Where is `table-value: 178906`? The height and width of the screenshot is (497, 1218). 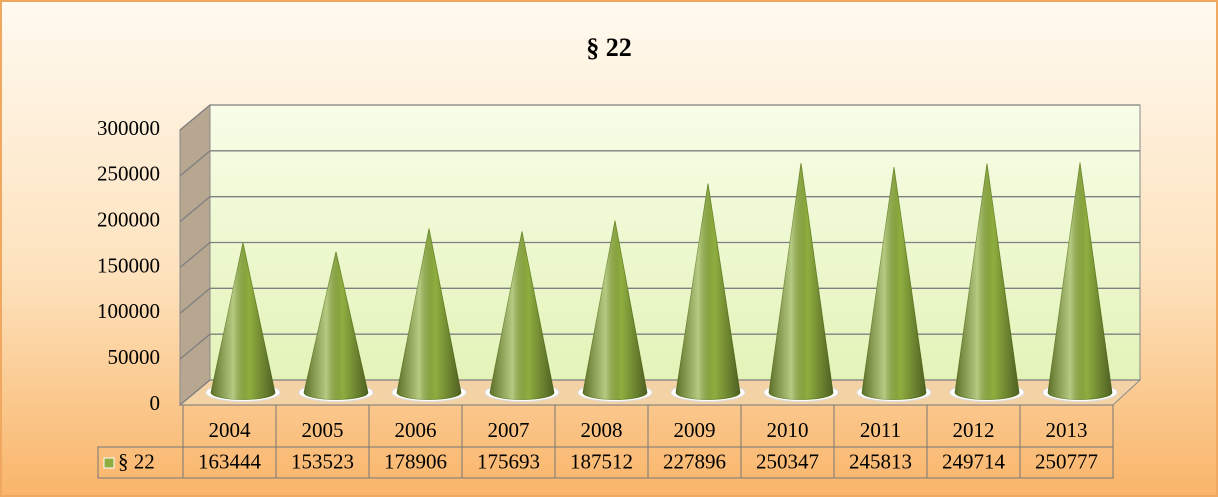
table-value: 178906 is located at coordinates (415, 461).